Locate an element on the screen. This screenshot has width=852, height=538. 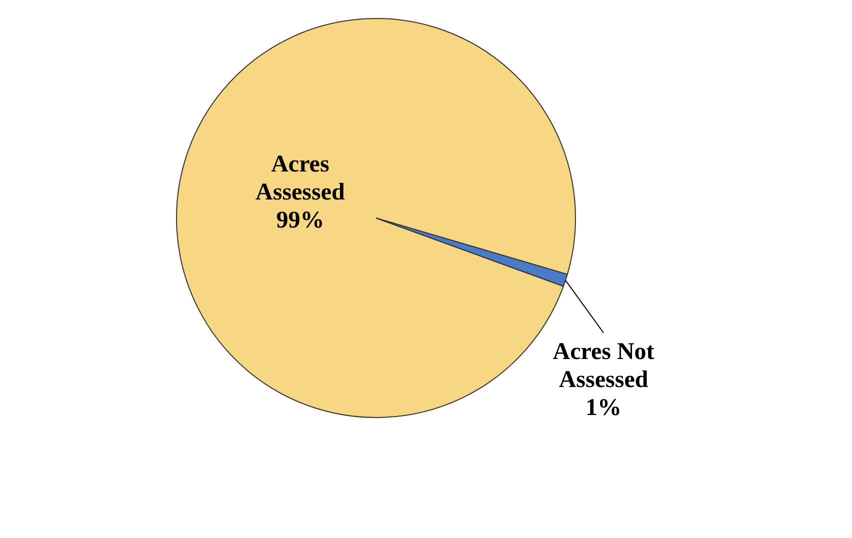
slice-label: Acres Assessed is located at coordinates (301, 178).